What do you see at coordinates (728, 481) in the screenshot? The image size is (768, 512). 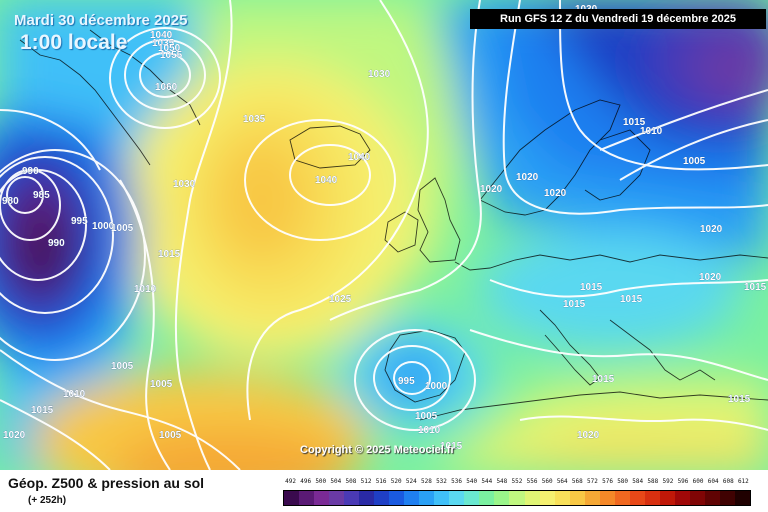 I see `scale-level-label: 608` at bounding box center [728, 481].